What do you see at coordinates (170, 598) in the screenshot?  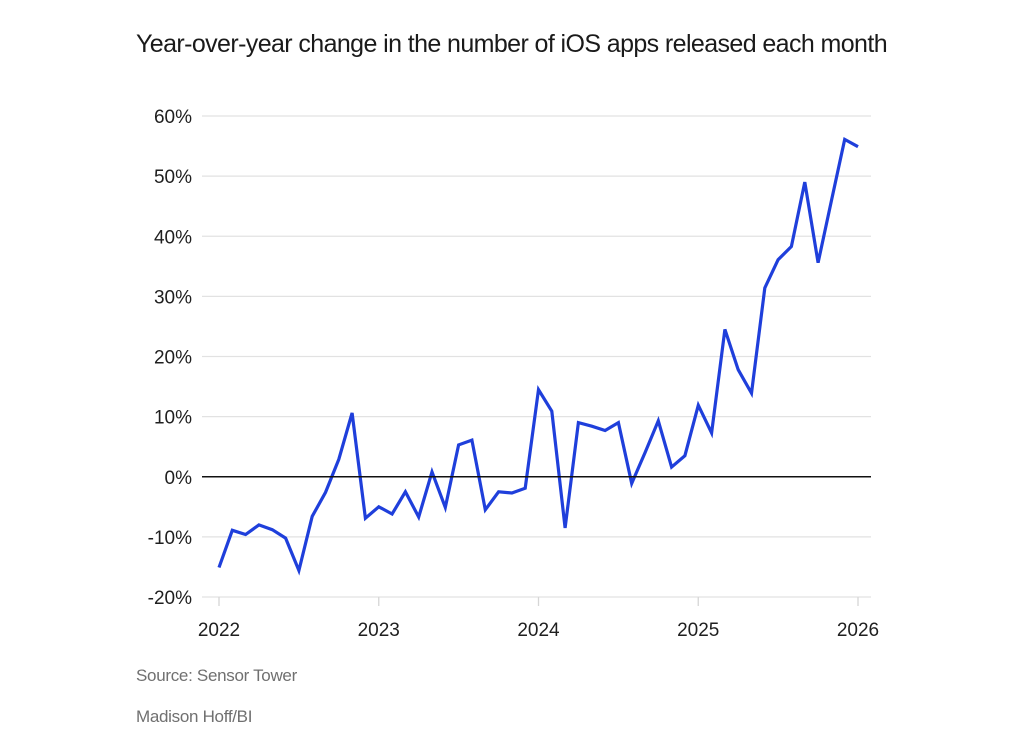 I see `y-tick-label: -20%` at bounding box center [170, 598].